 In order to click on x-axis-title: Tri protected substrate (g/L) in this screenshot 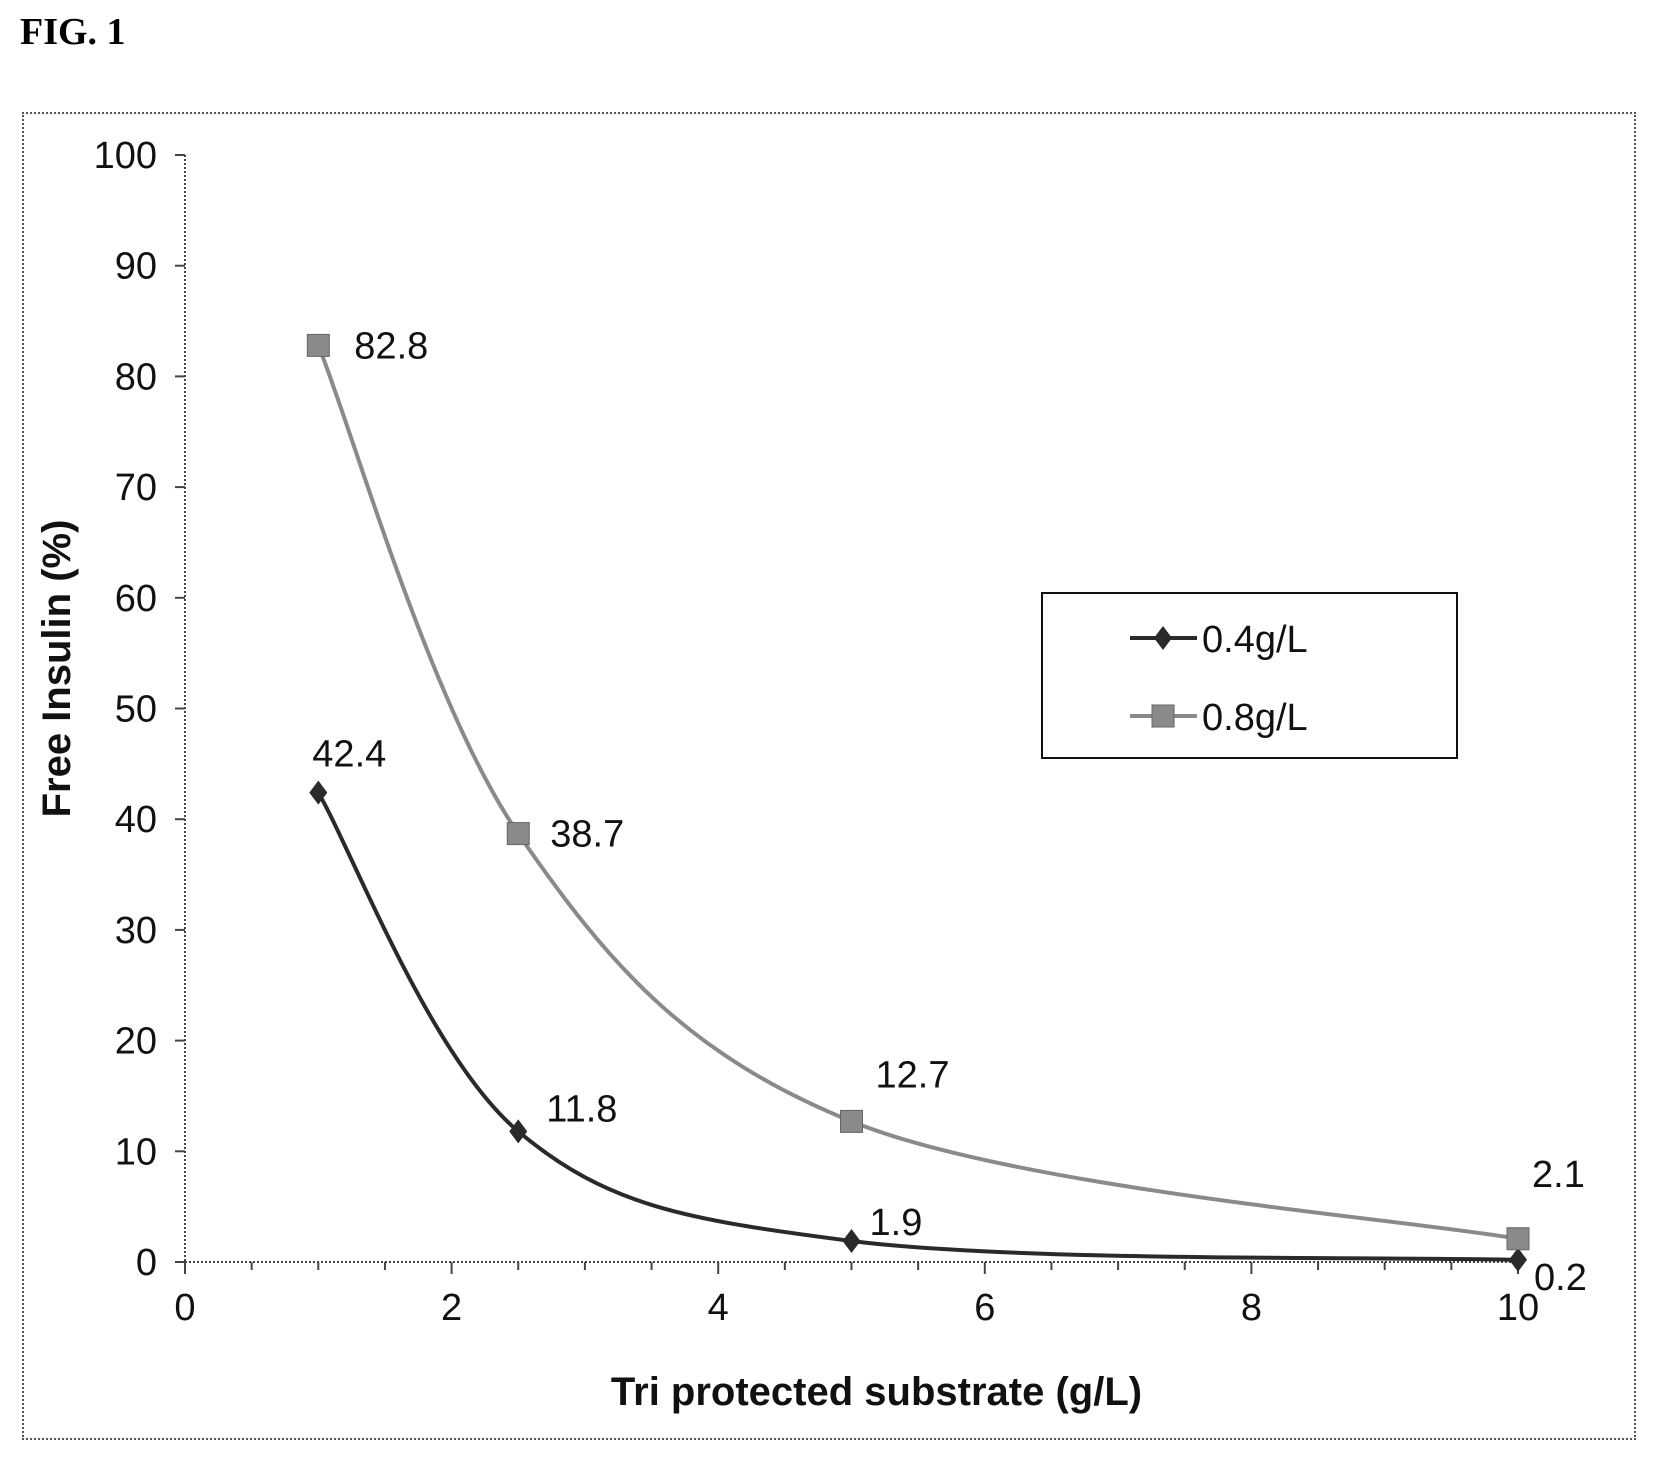, I will do `click(876, 1392)`.